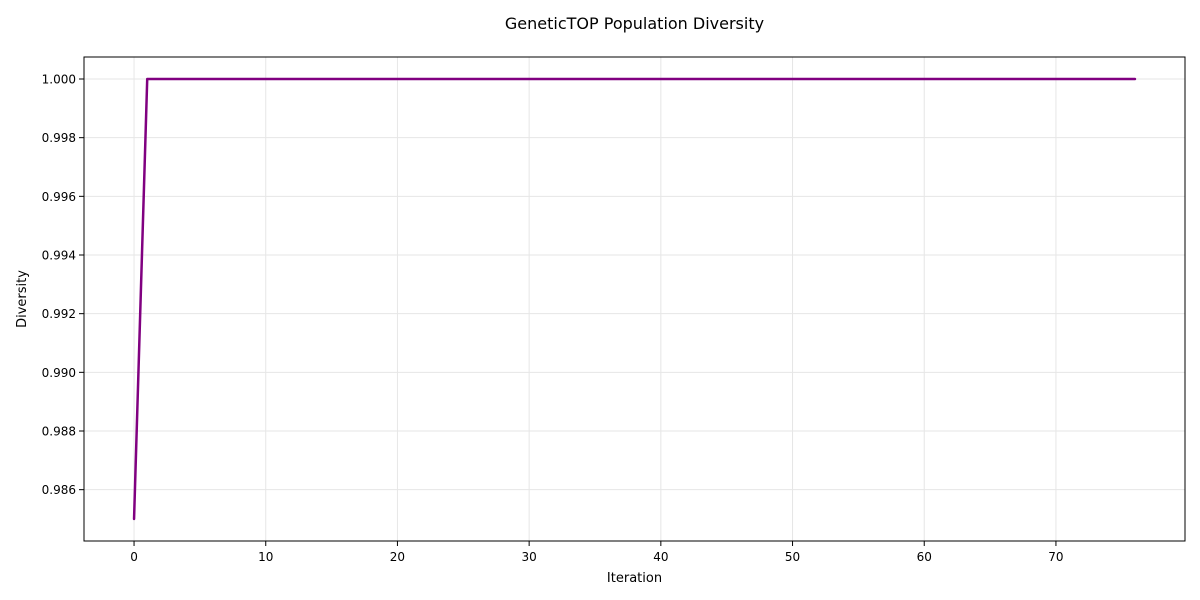 This screenshot has width=1200, height=600. I want to click on y-tick-label: 0.994, so click(59, 256).